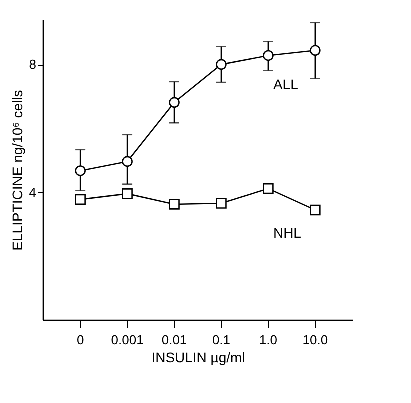  I want to click on y-axis-title: ELLIPTICINE ng/10⁶ cells, so click(17, 170).